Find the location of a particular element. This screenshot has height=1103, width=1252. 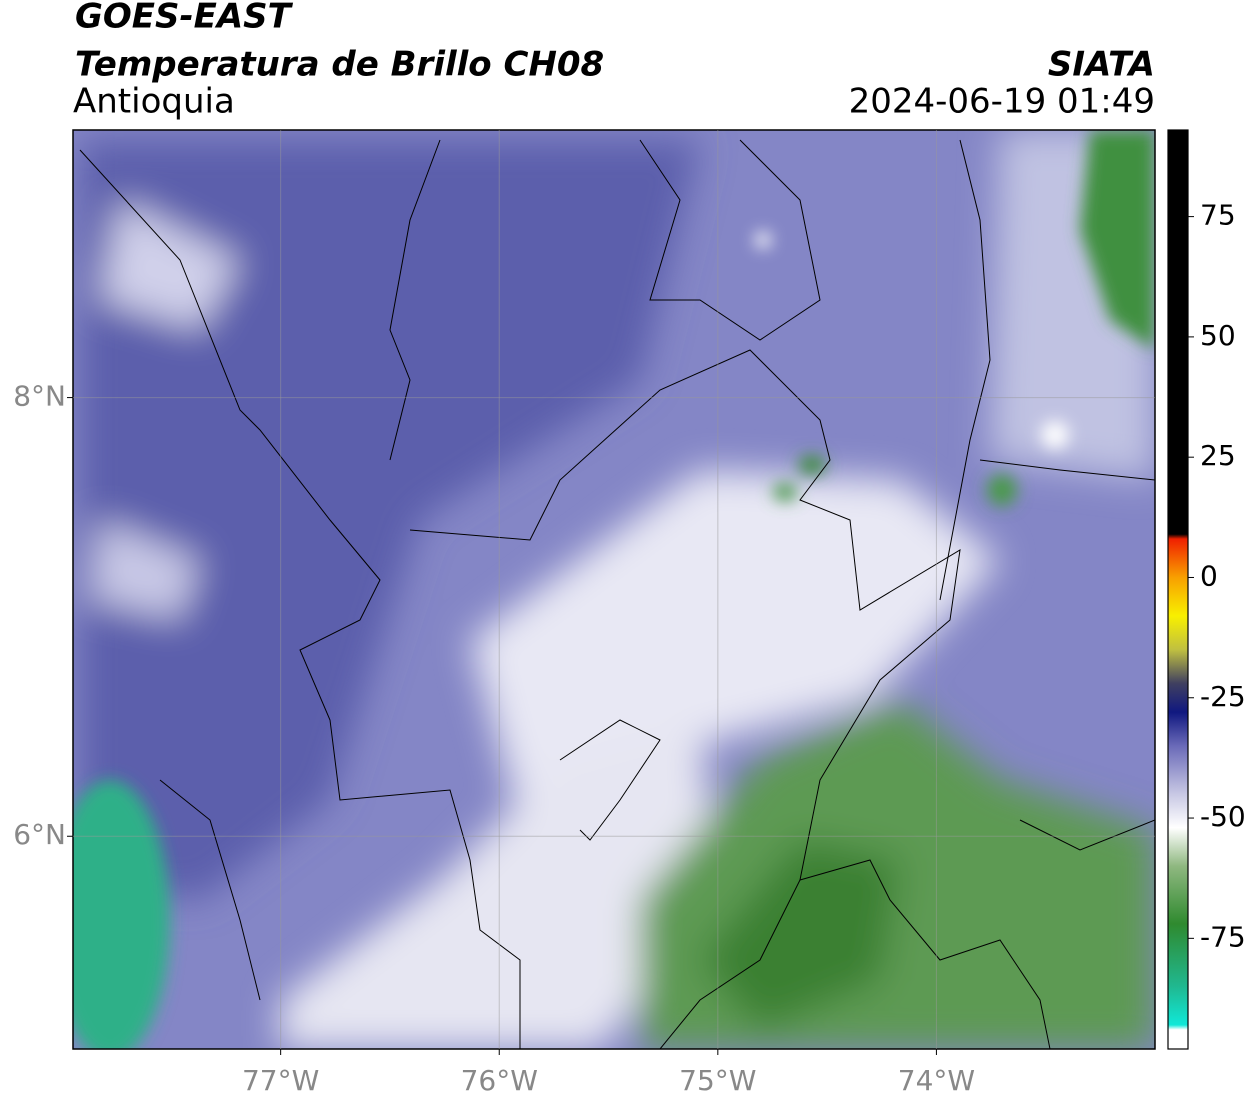

colorbar-tick-label: 25 is located at coordinates (1218, 455).